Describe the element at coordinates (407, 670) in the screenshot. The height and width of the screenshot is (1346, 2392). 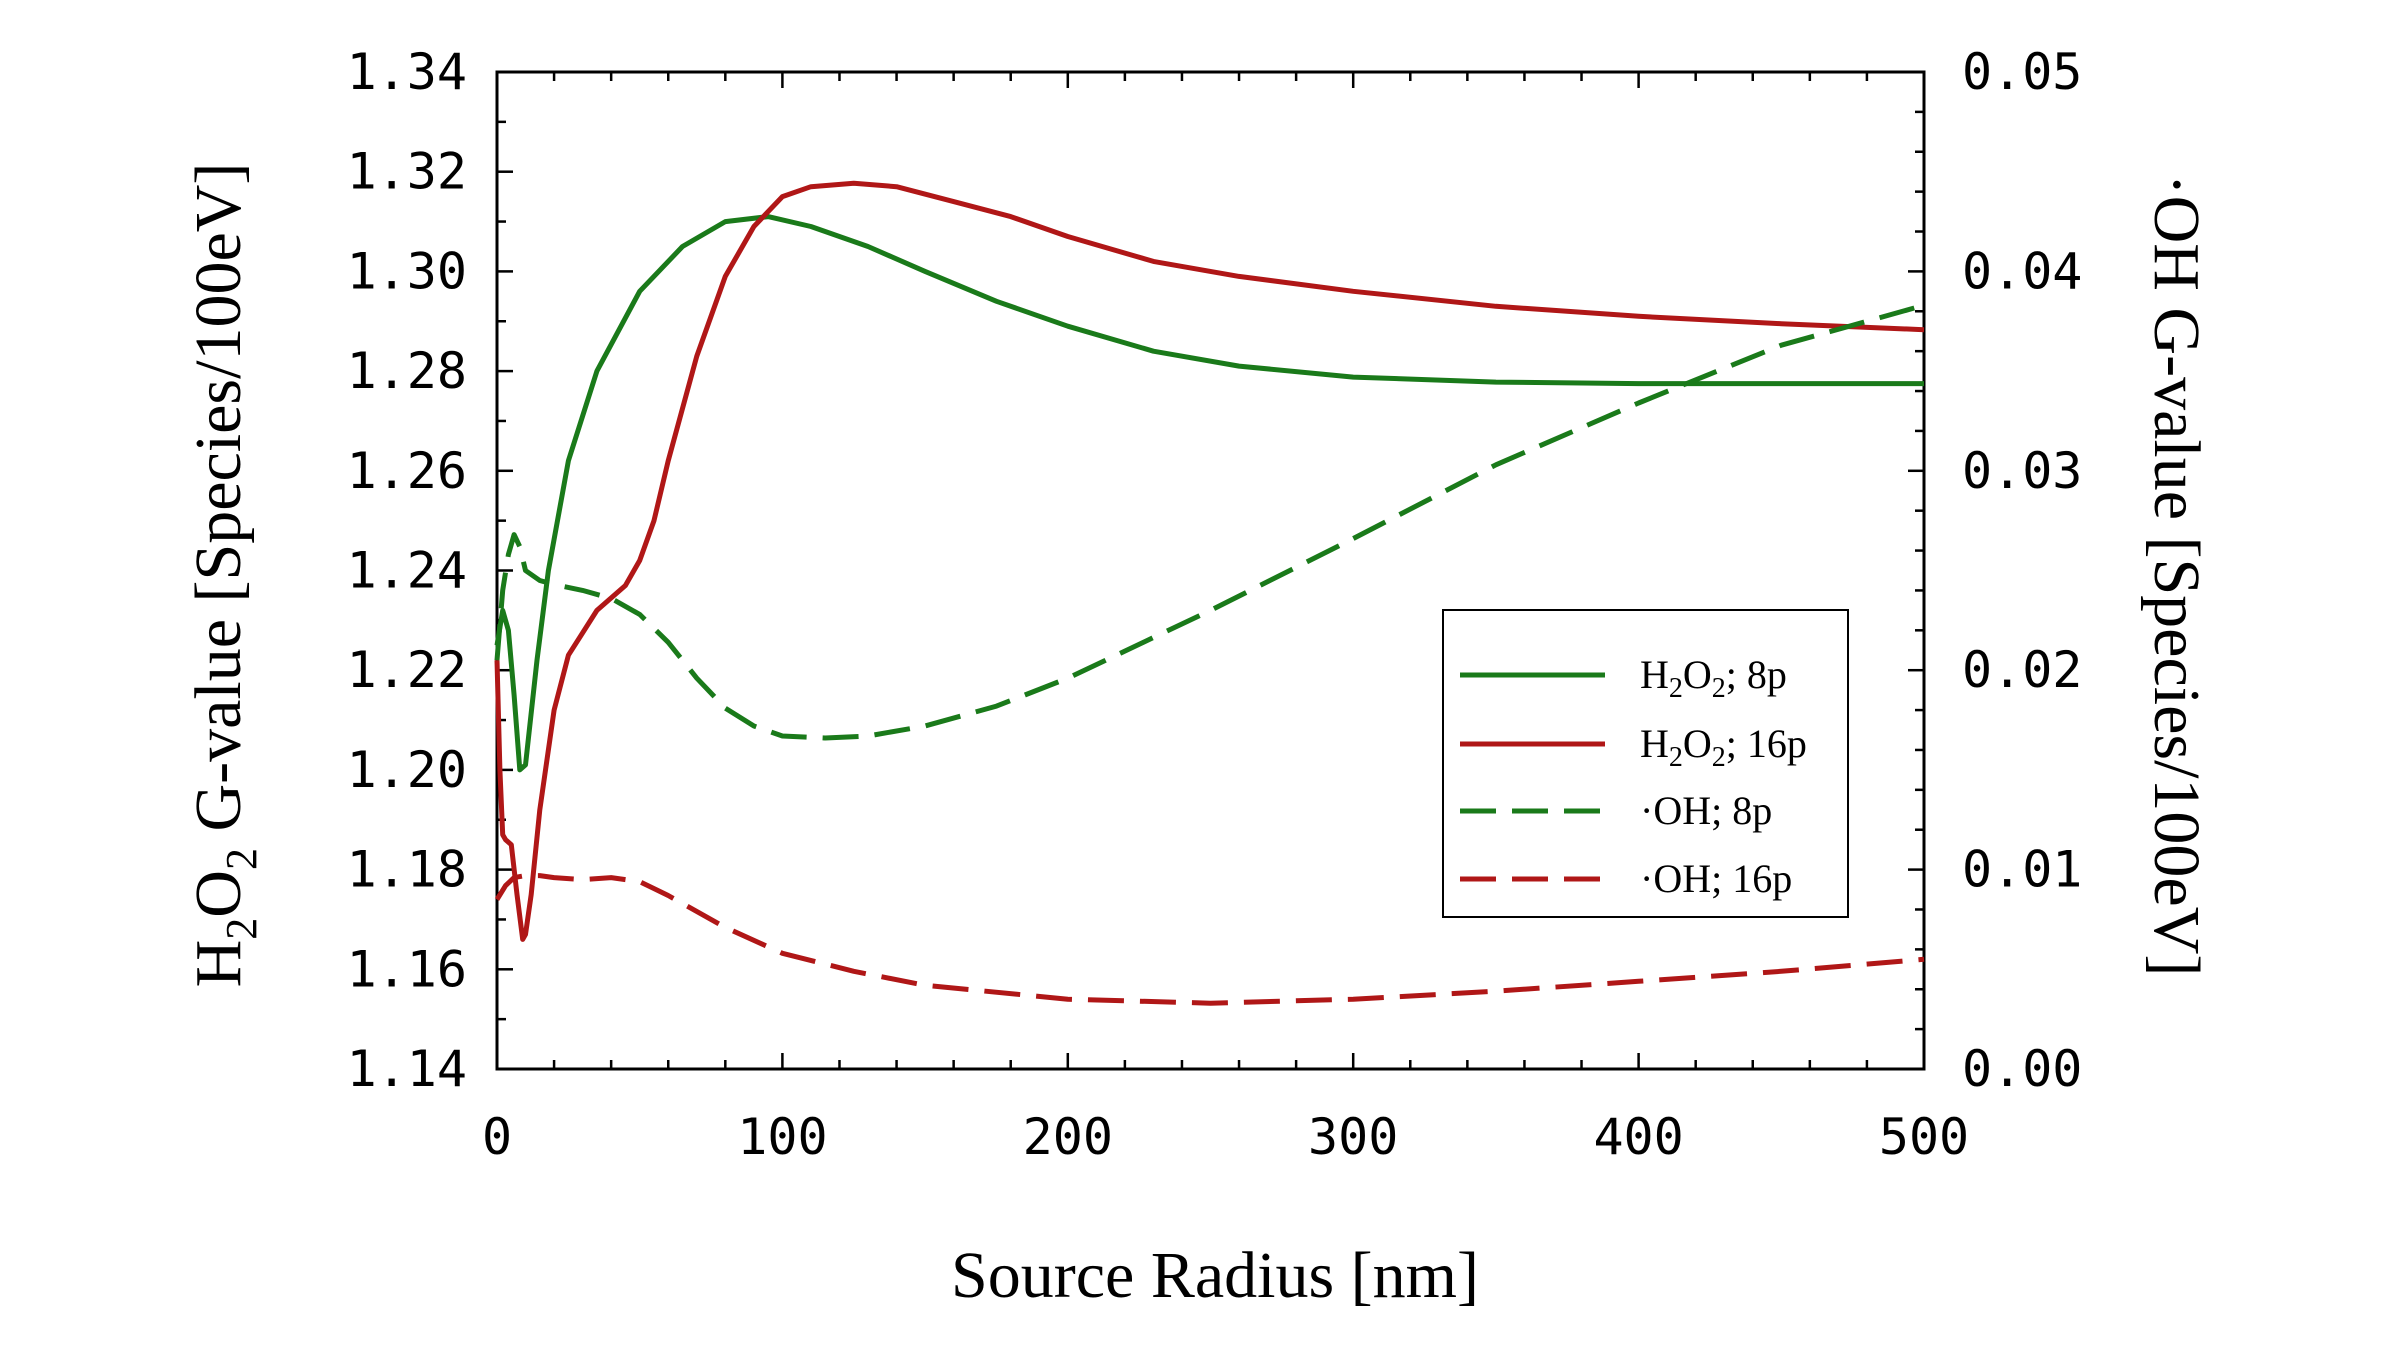
I see `y-tick-label: 1.22` at that location.